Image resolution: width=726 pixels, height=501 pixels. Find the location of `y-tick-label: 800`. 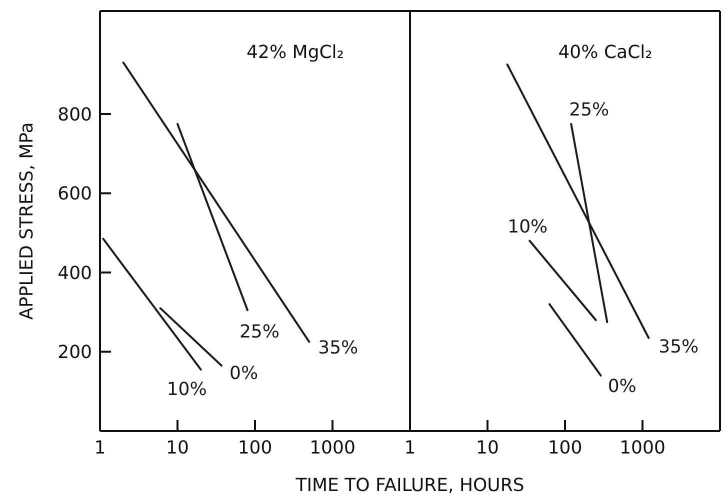

y-tick-label: 800 is located at coordinates (75, 115).